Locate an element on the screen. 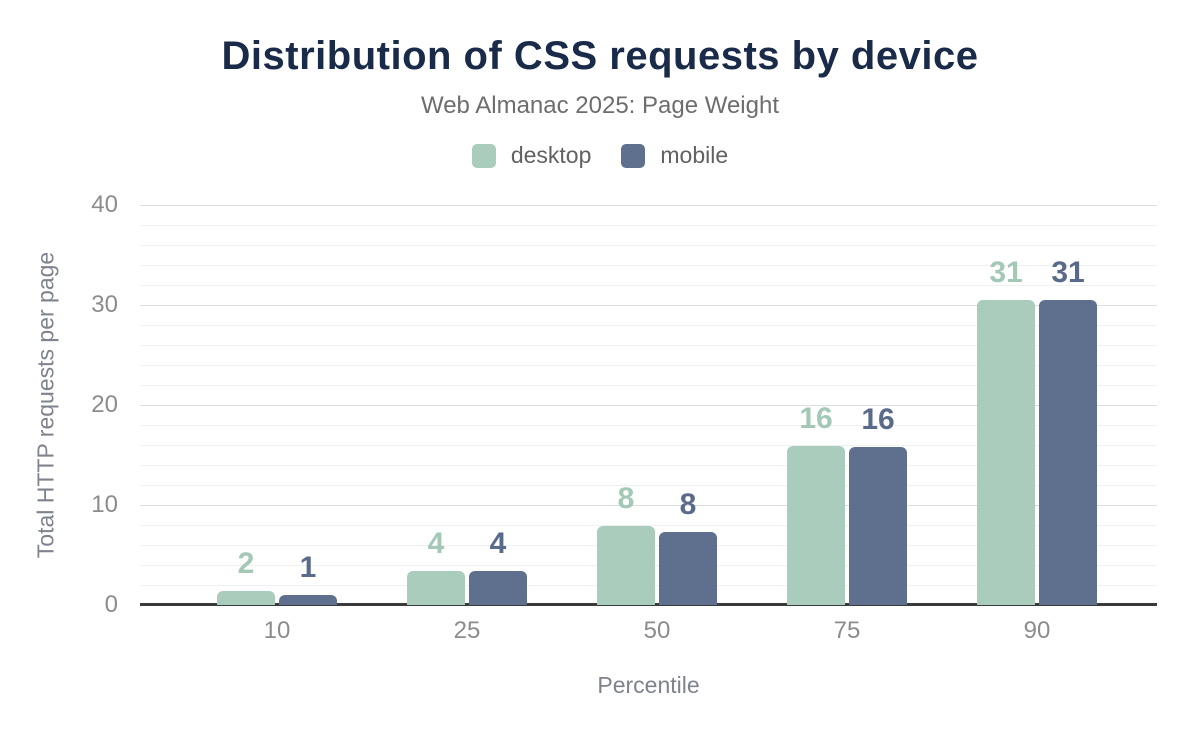 This screenshot has height=742, width=1200. bar-value-mobile-p75: 16 is located at coordinates (878, 419).